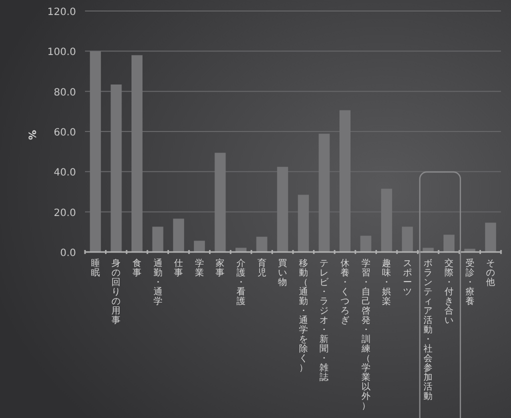  What do you see at coordinates (179, 268) in the screenshot?
I see `x-tick-label: 仕事` at bounding box center [179, 268].